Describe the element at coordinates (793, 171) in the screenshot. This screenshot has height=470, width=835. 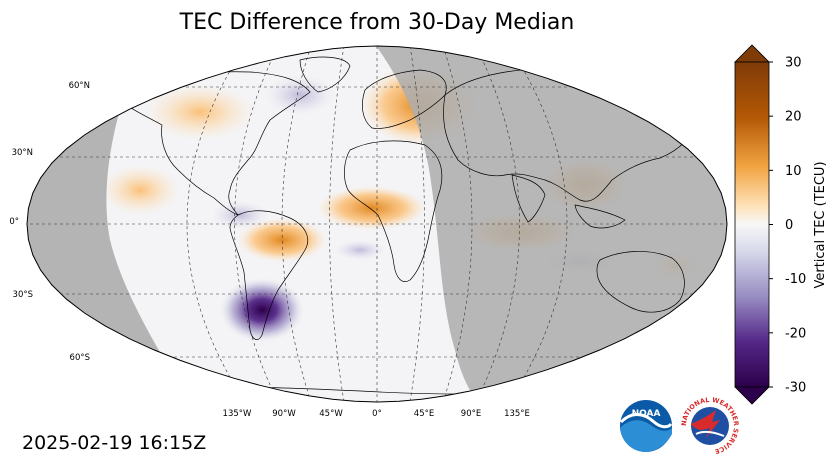
I see `colorbar-tick-label: 10` at that location.